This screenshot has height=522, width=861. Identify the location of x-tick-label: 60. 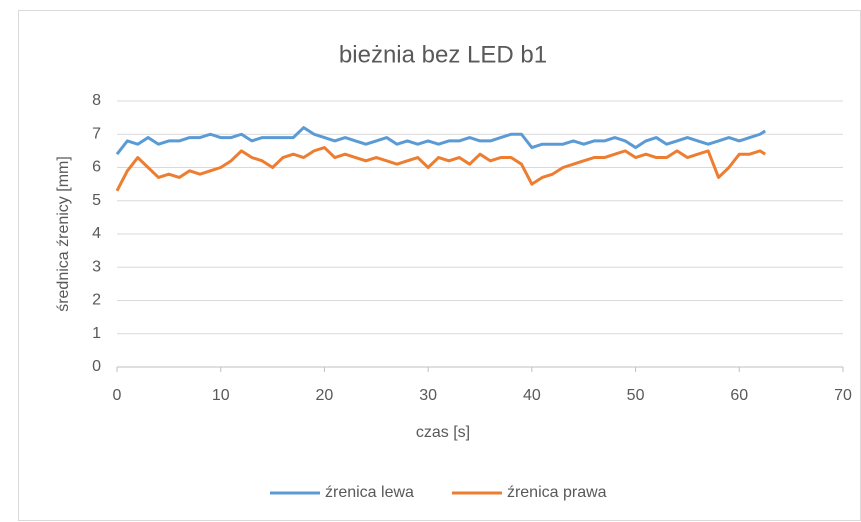
(739, 395).